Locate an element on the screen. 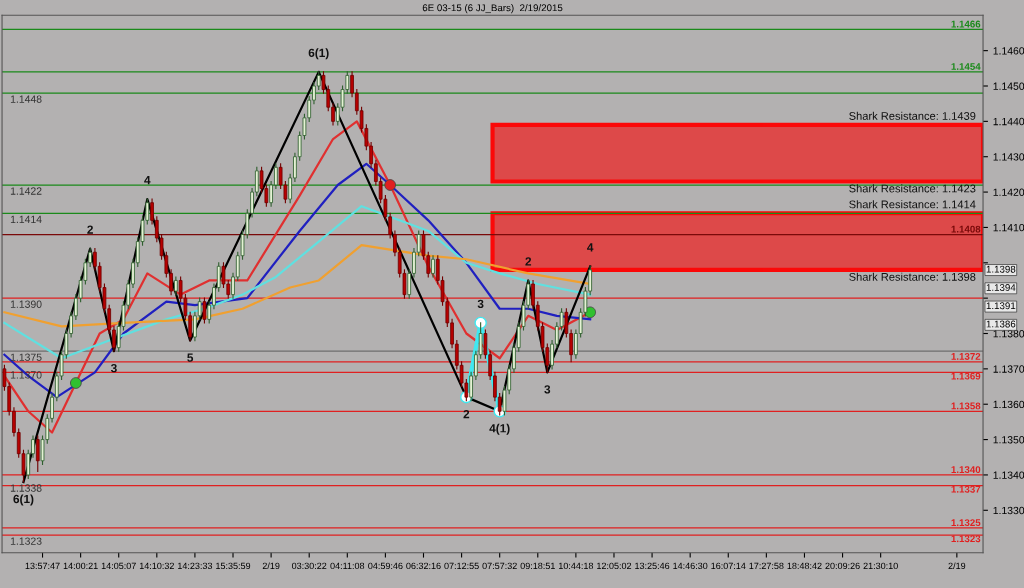 This screenshot has width=1024, height=588. annotation: Shark Resistance: 1.1398 is located at coordinates (912, 276).